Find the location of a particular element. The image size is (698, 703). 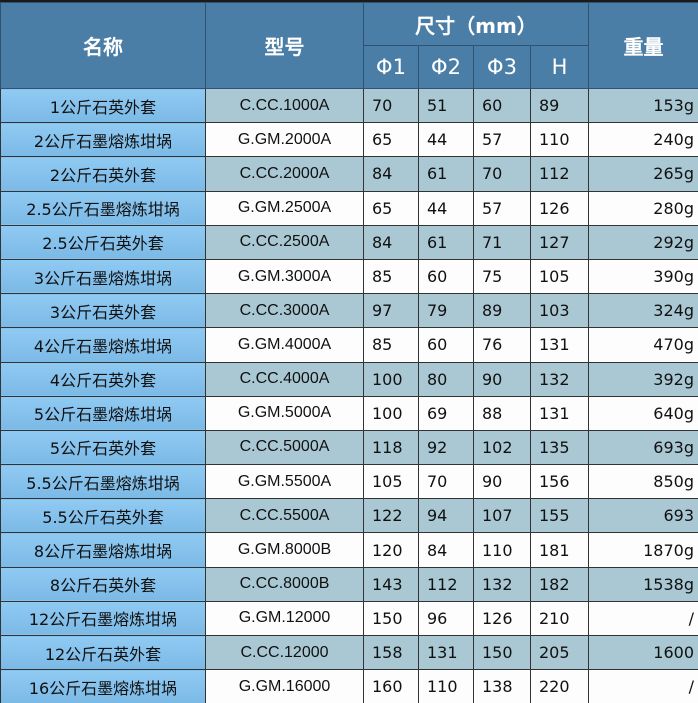

header-model: 型号 is located at coordinates (284, 45).